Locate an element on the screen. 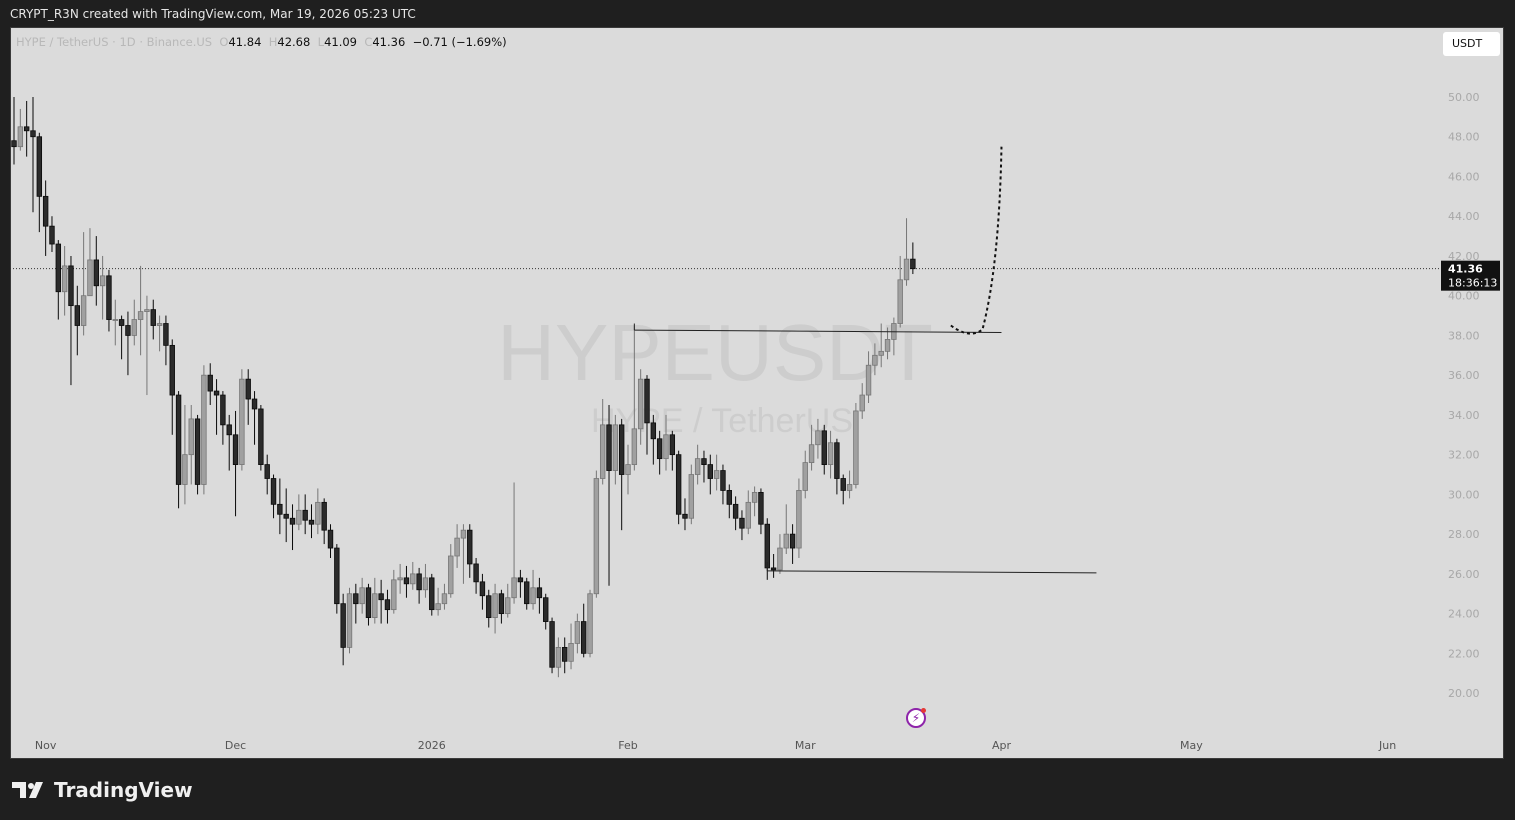 The image size is (1515, 820). watermark-ticker: HYPEUSDT is located at coordinates (715, 352).